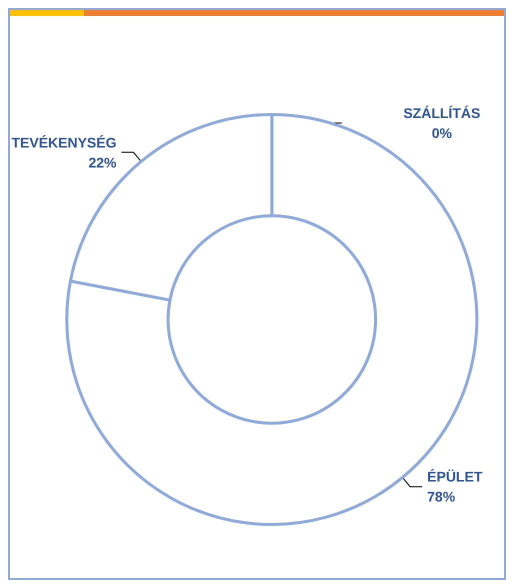 The height and width of the screenshot is (588, 514). Describe the element at coordinates (103, 162) in the screenshot. I see `data-label: 22%` at that location.